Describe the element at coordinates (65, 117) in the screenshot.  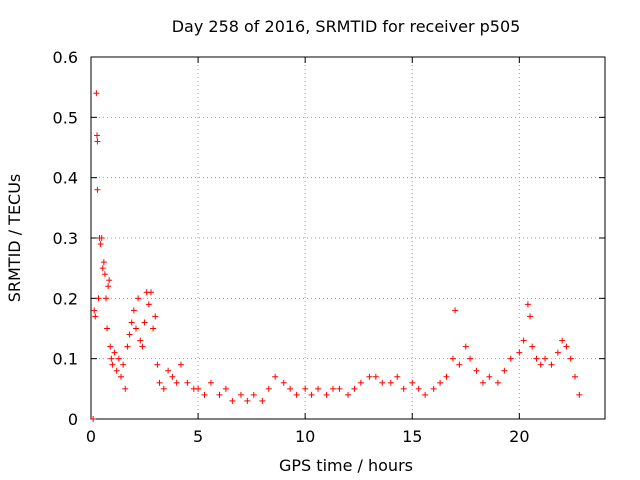
I see `y-tick-label: 0.5` at that location.